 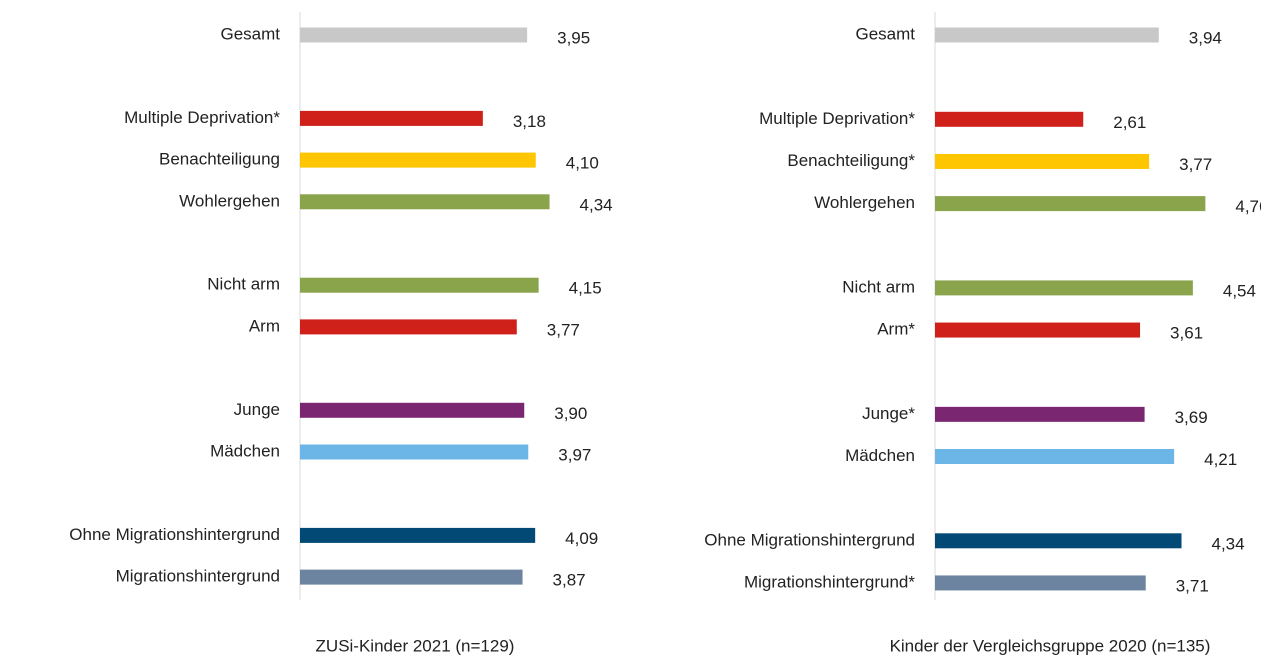 I want to click on value-label: 3,71, so click(x=1192, y=585).